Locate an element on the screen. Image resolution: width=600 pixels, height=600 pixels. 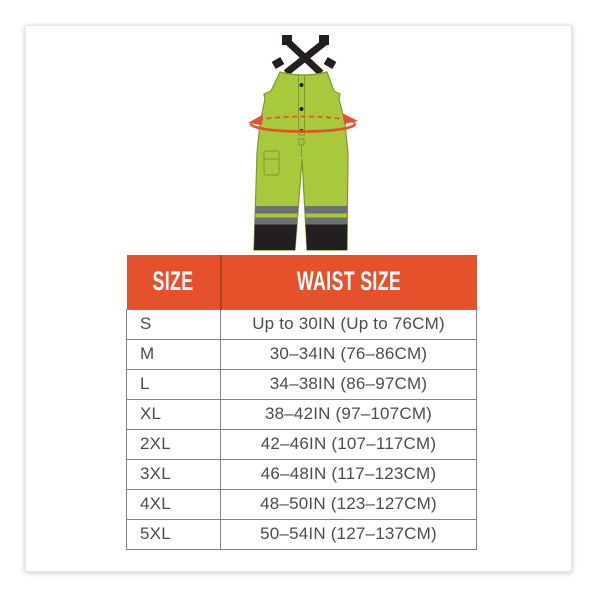
size-header-label: SIZE is located at coordinates (173, 281).